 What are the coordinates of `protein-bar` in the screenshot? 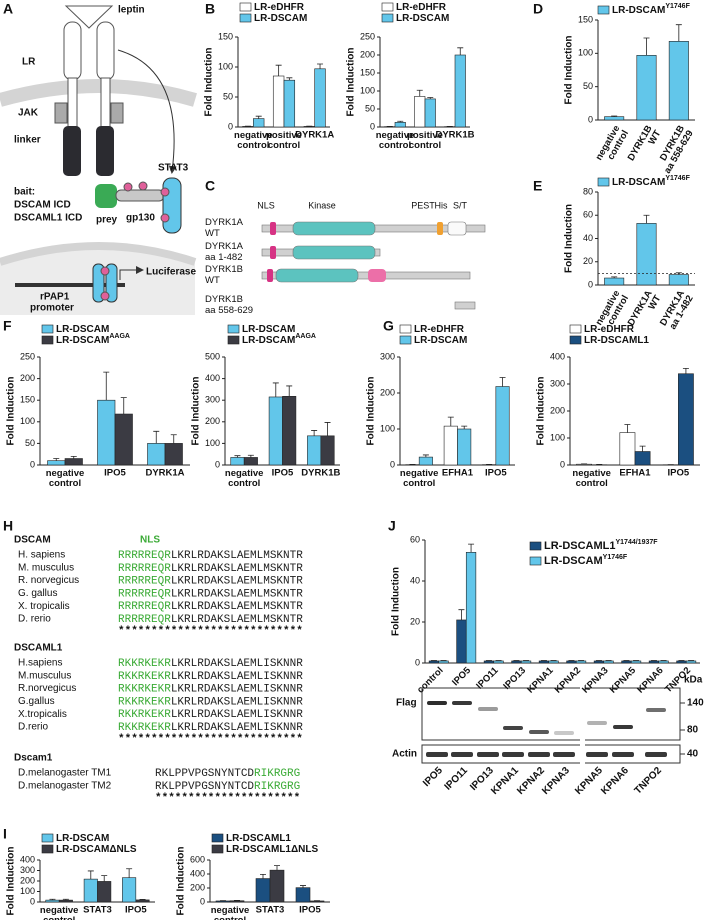 It's located at (465, 305).